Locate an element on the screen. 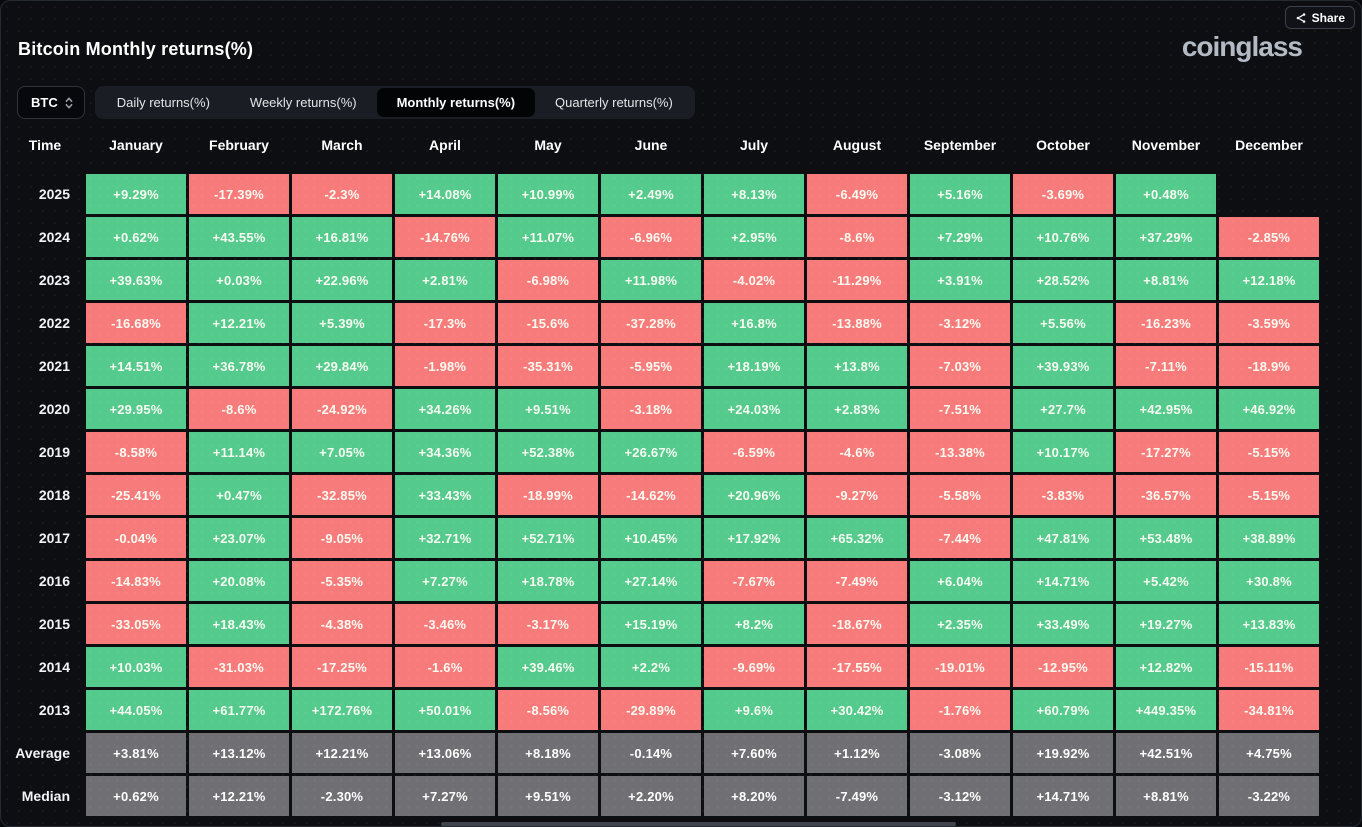 The image size is (1362, 827). return-cell-2020-november: +42.95% is located at coordinates (1166, 409).